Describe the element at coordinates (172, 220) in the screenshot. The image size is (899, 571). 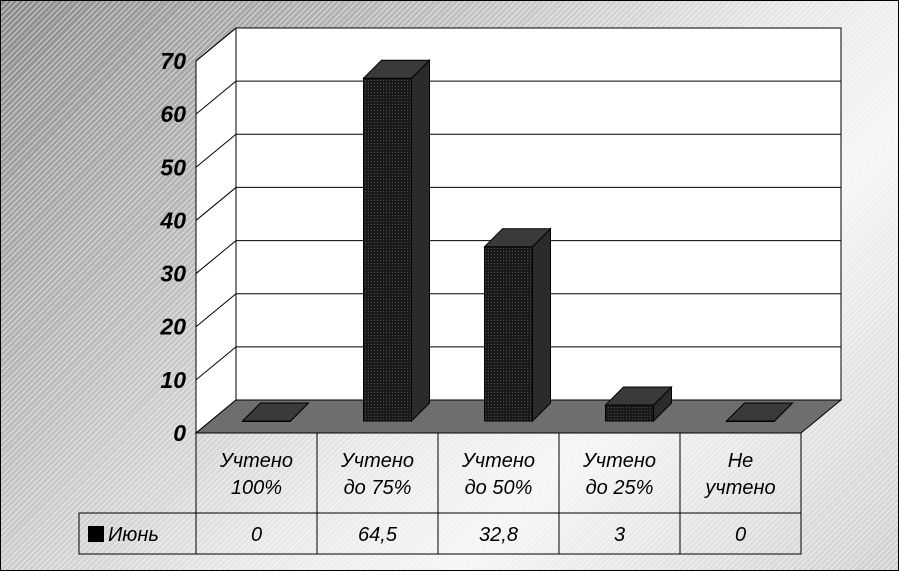
I see `y-tick-label: 40` at that location.